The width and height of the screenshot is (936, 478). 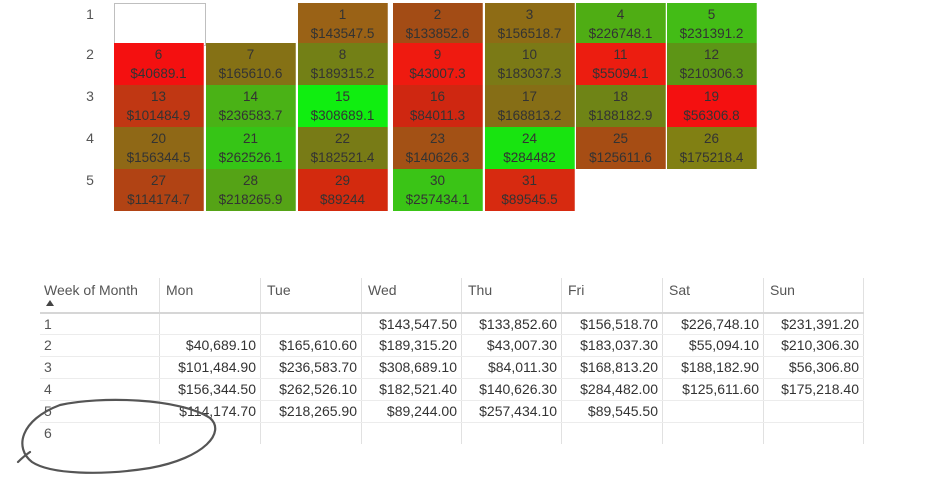 I want to click on calendar-day-amount: $143547.5, so click(x=342, y=33).